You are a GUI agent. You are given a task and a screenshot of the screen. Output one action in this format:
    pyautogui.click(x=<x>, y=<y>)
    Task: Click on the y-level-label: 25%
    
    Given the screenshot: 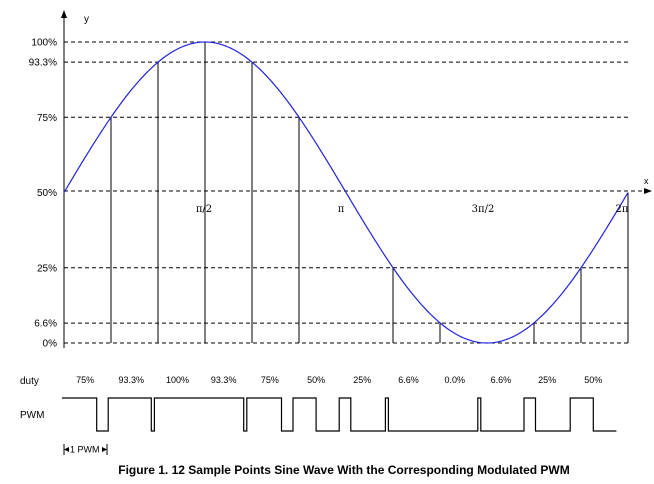 What is the action you would take?
    pyautogui.click(x=47, y=268)
    